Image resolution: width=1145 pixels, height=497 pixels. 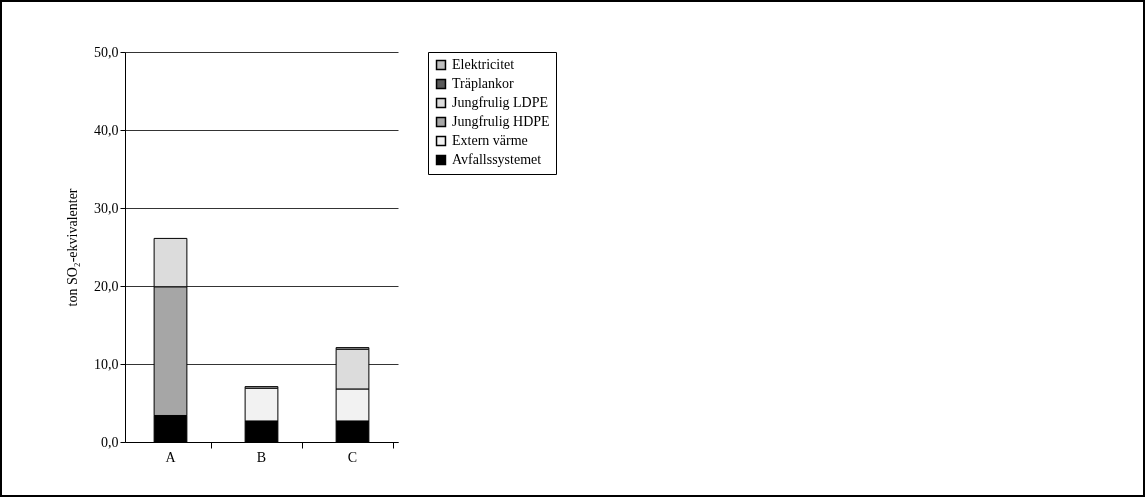 I want to click on y-tick-label: 50,0, so click(x=106, y=52).